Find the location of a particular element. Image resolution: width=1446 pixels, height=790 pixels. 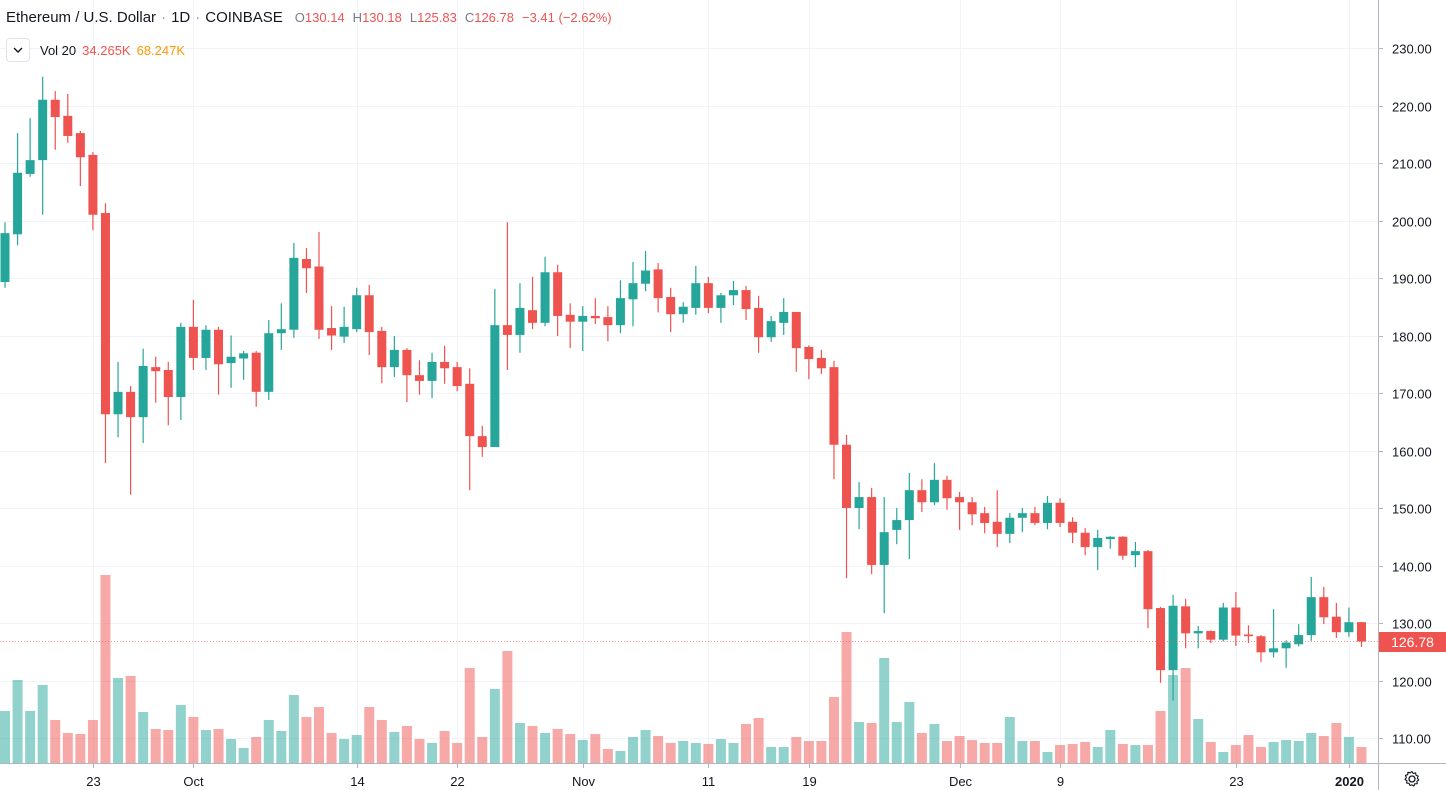

gear-icon is located at coordinates (1412, 779).